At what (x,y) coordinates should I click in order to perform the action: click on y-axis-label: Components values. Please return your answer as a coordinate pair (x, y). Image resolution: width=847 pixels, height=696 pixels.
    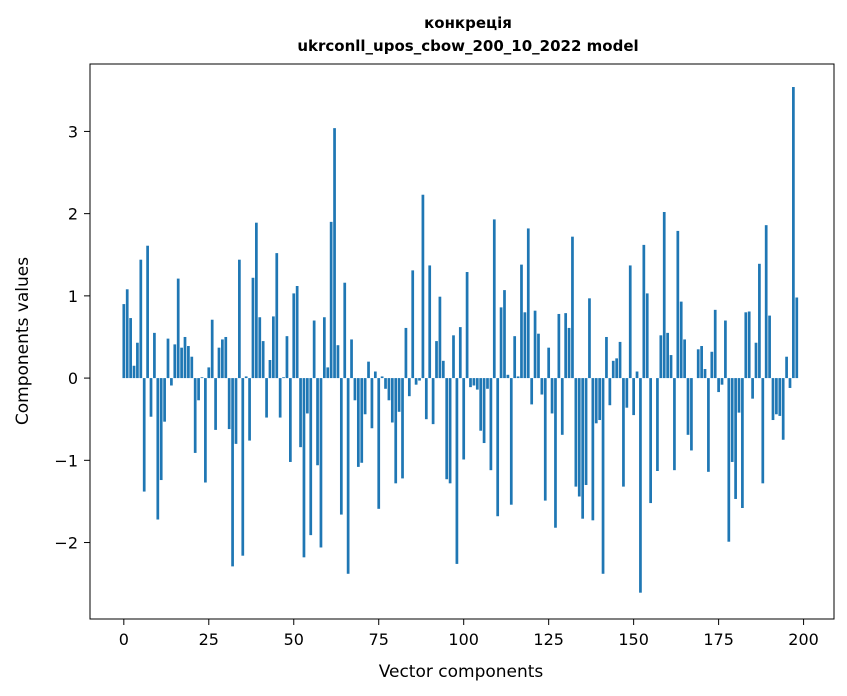
    Looking at the image, I should click on (23, 341).